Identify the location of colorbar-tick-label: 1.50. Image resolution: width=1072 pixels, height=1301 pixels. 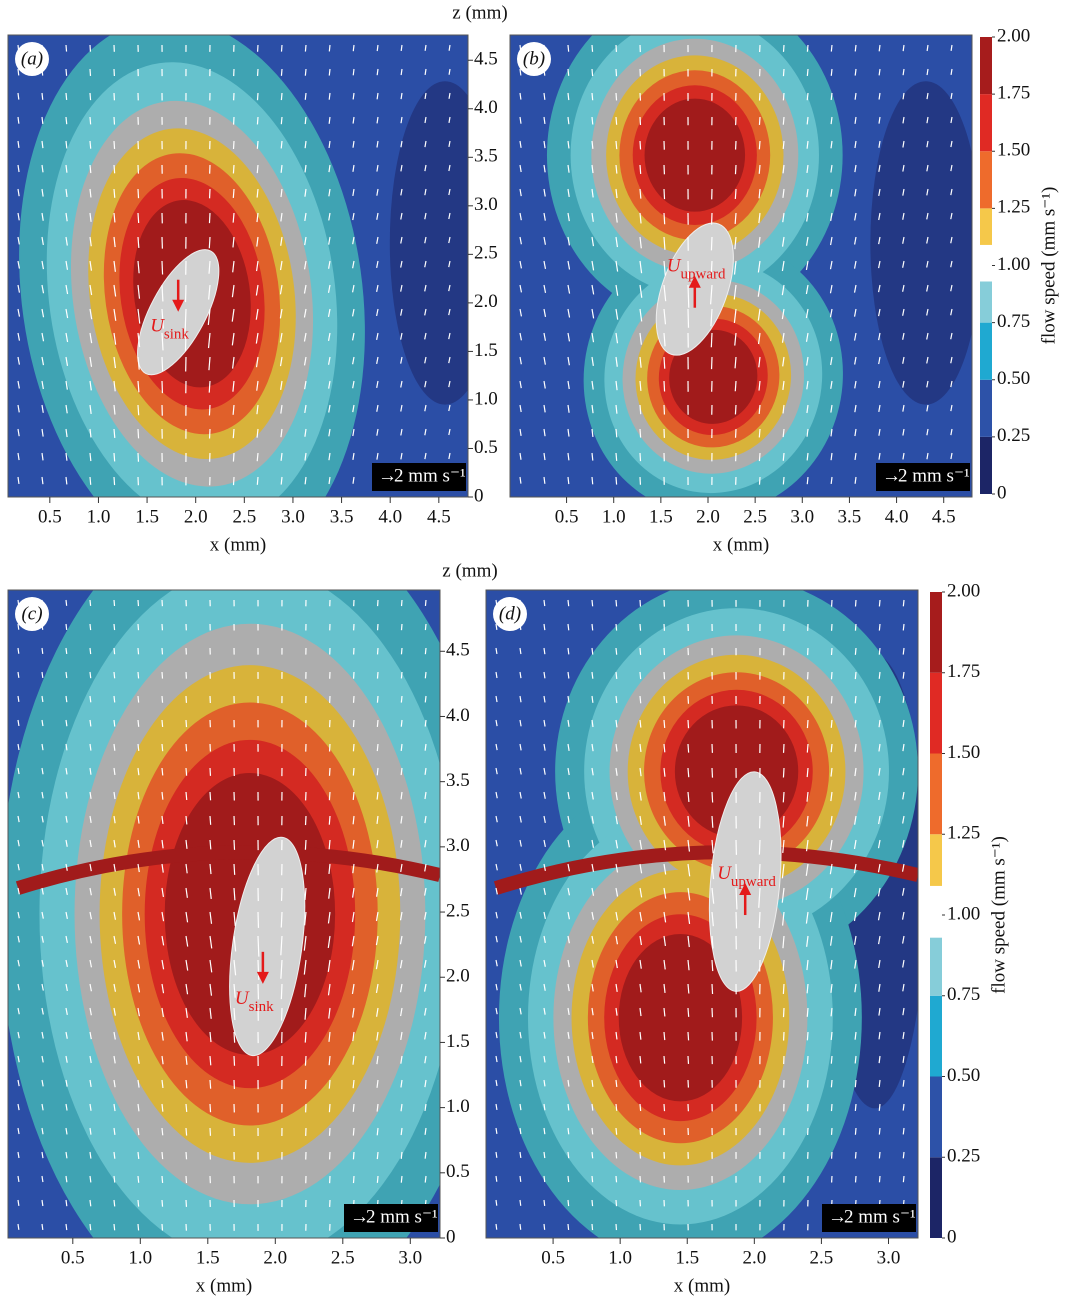
(1013, 150).